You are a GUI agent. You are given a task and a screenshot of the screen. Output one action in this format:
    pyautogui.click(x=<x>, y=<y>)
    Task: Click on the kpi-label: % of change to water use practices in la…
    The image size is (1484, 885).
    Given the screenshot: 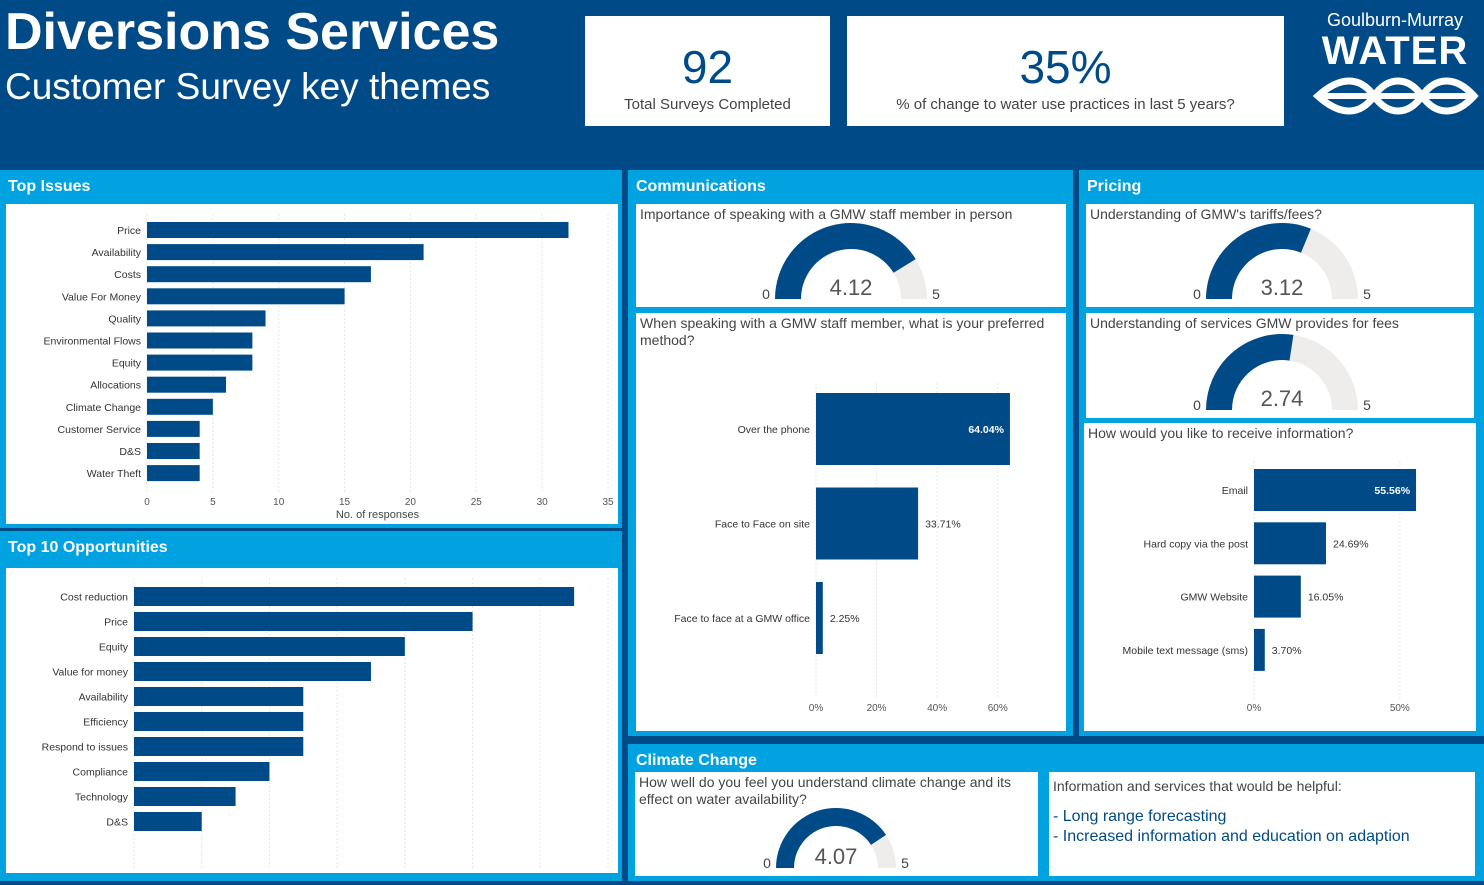 What is the action you would take?
    pyautogui.click(x=1065, y=104)
    